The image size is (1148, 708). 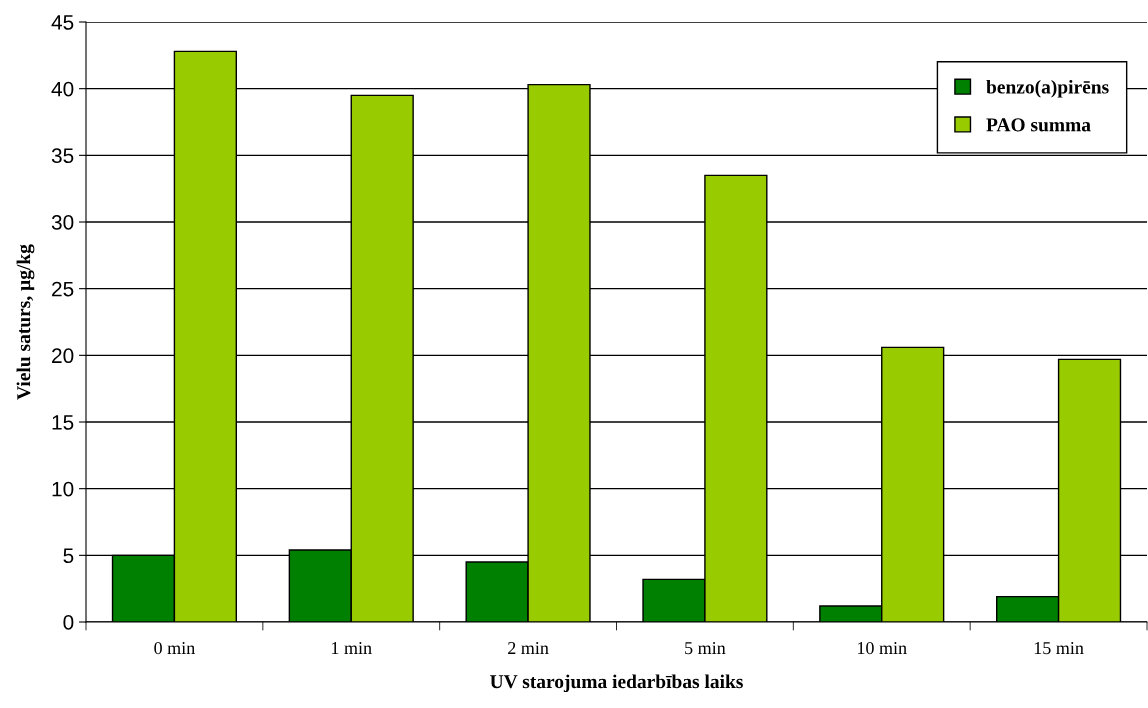 I want to click on x-tick-label: 2 min, so click(x=528, y=648).